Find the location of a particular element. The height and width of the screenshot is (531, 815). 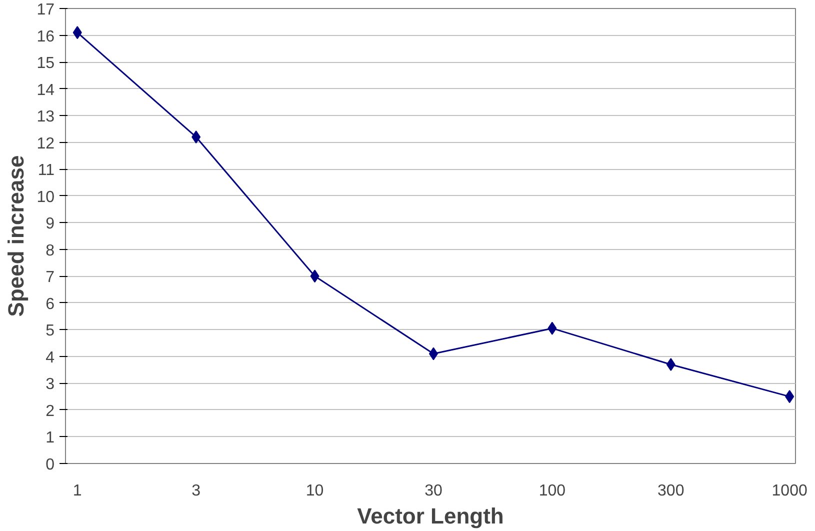

y-tick-label: 6 is located at coordinates (50, 304).